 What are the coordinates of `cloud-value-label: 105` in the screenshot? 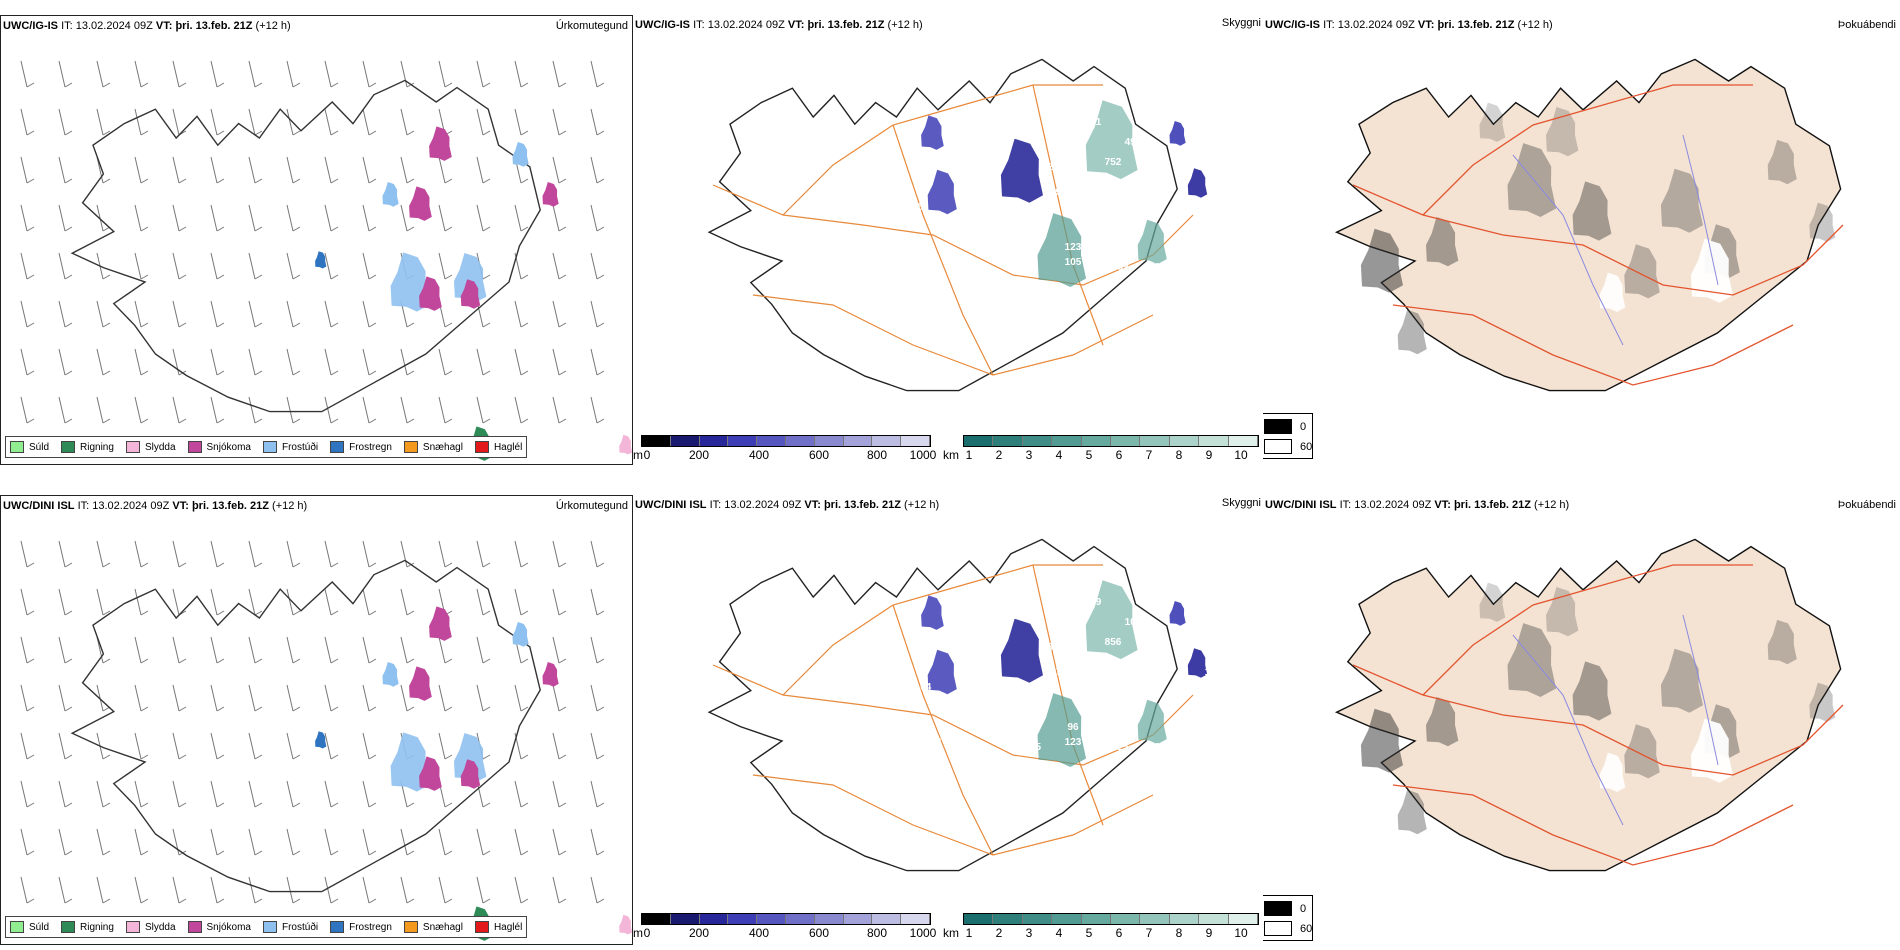 It's located at (1093, 752).